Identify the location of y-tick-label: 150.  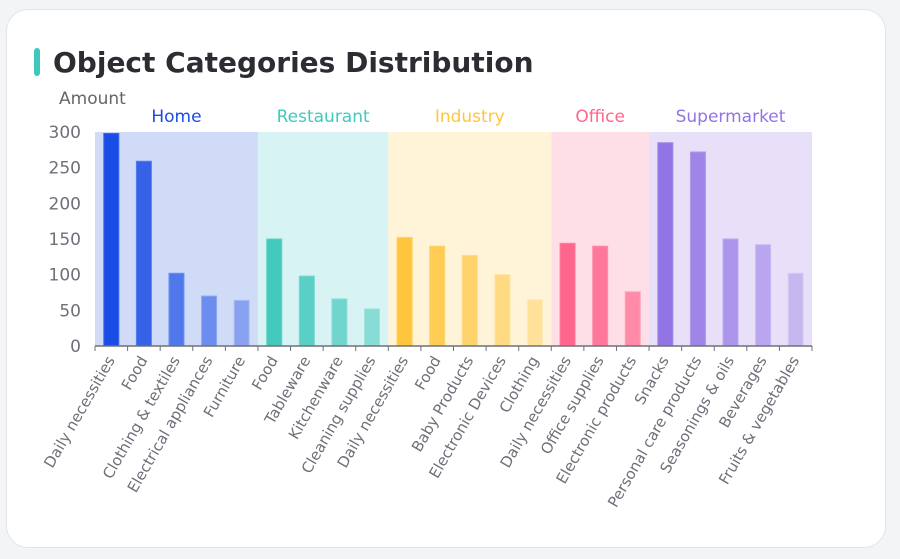
(65, 240).